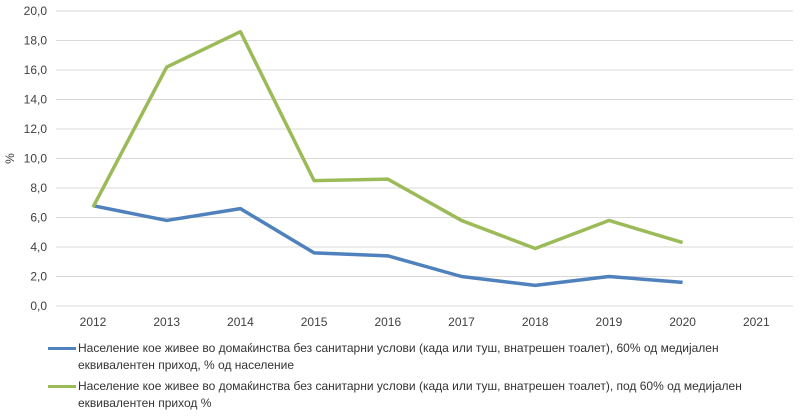 Image resolution: width=802 pixels, height=416 pixels. Describe the element at coordinates (682, 322) in the screenshot. I see `x-tick-label: 2020` at that location.